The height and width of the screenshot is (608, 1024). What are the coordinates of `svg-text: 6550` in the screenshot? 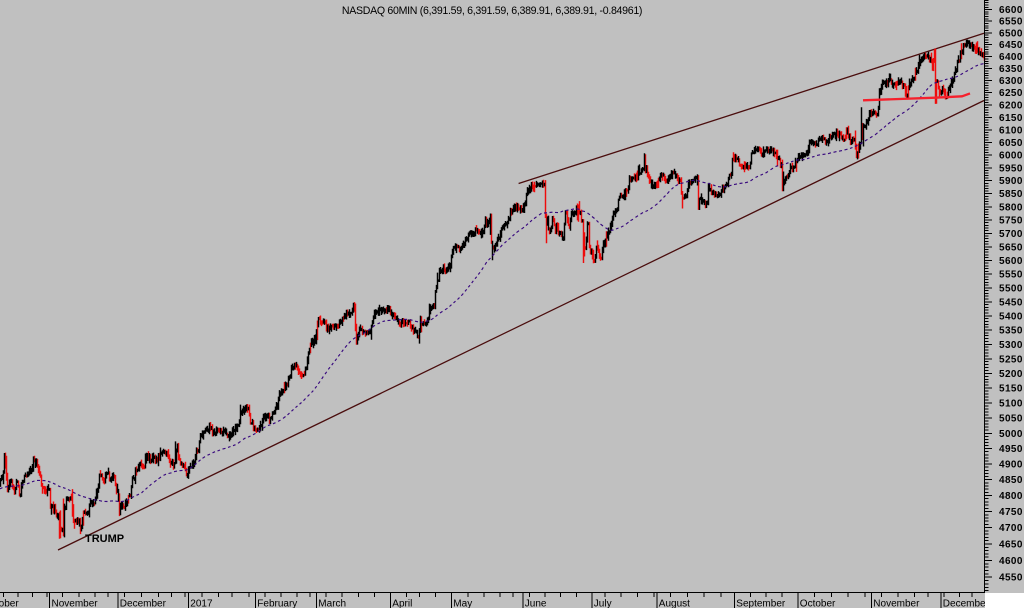 It's located at (1011, 22).